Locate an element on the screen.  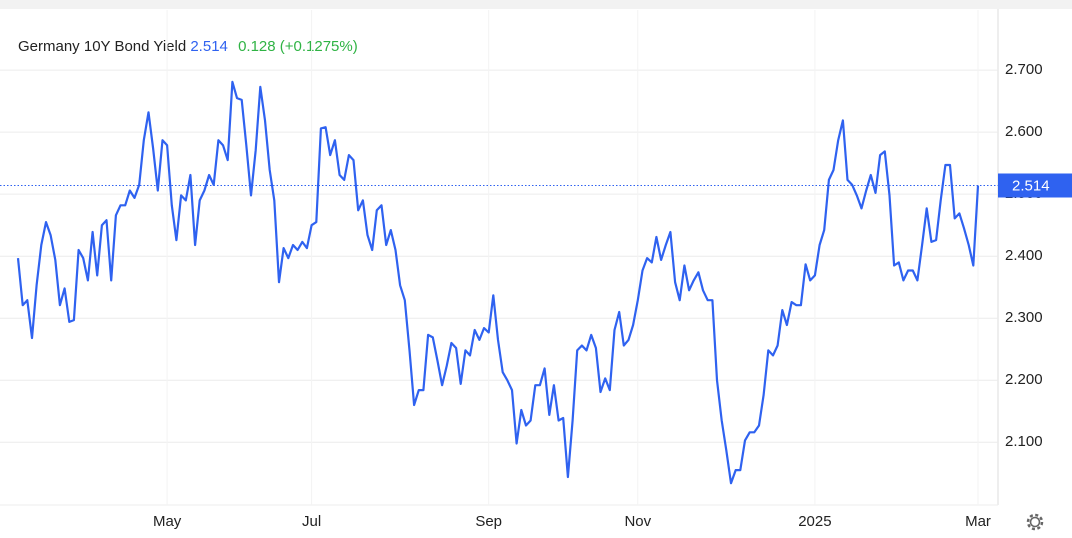
last-value-label: 2.514 is located at coordinates (1031, 185).